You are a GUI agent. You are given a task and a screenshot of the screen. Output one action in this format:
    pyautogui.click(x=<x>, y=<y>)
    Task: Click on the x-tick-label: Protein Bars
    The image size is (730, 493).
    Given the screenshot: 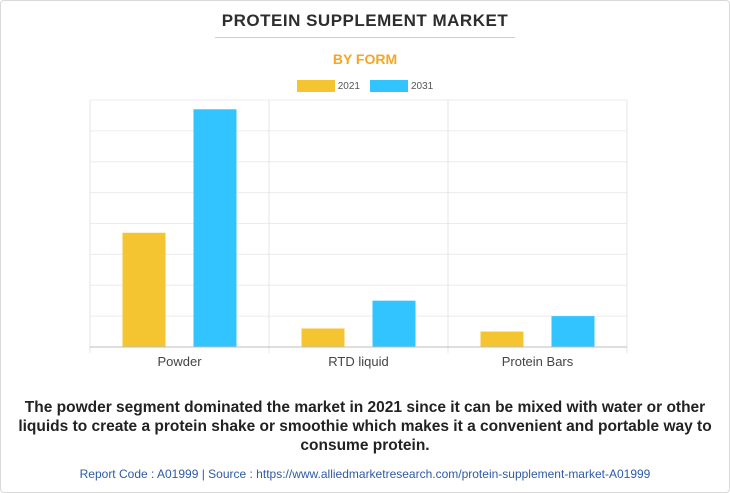 What is the action you would take?
    pyautogui.click(x=538, y=361)
    